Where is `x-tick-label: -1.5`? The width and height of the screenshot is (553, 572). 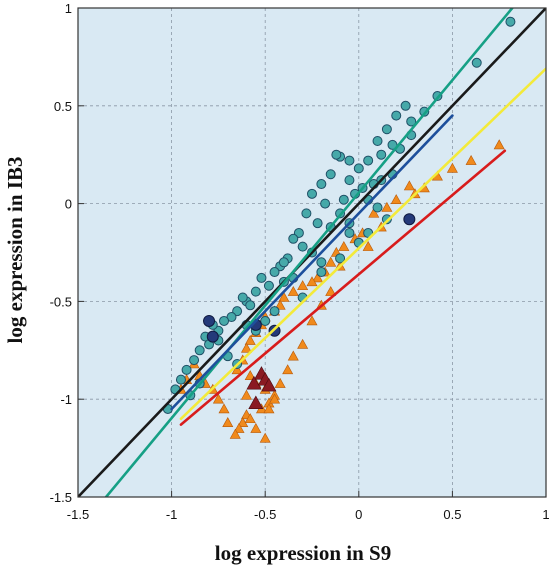 x-tick-label: -1.5 is located at coordinates (78, 514).